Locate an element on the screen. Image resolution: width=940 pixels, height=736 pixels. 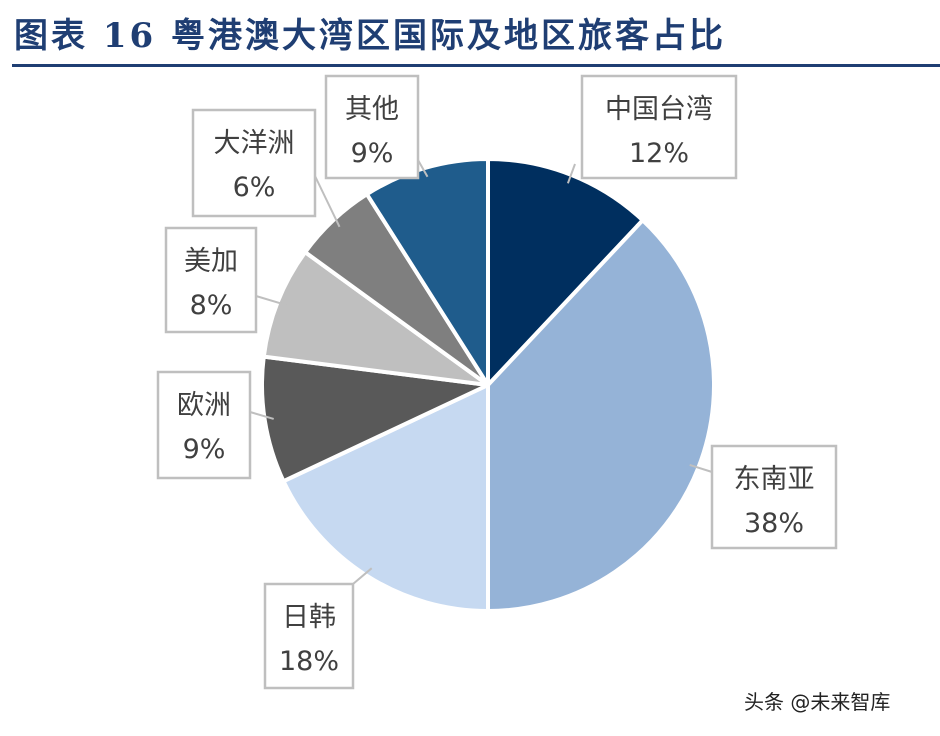
slice-category-label: 欧洲 is located at coordinates (204, 405).